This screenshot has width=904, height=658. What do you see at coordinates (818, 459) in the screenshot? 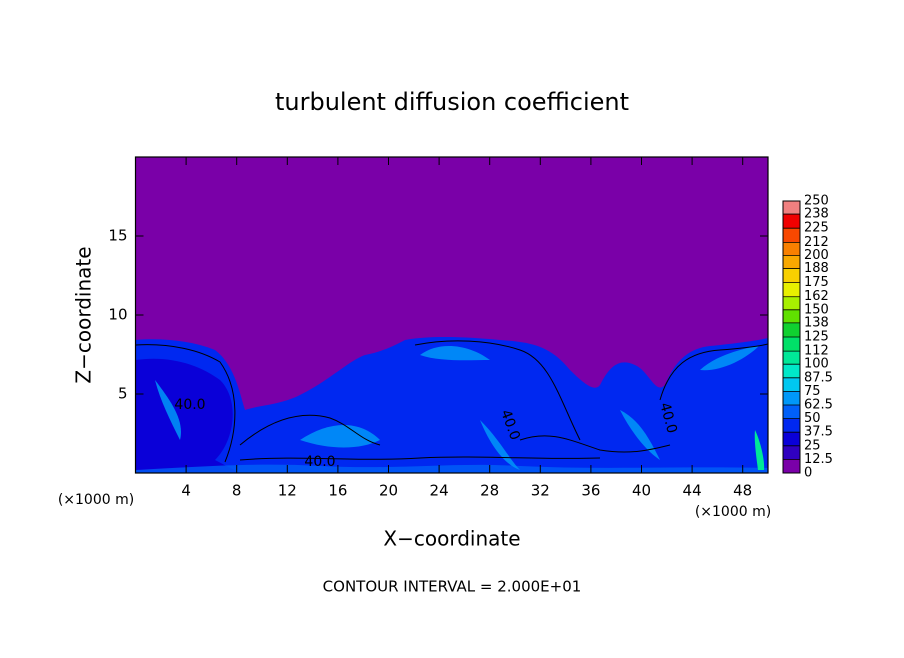
I see `colorbar-label: 12.5` at bounding box center [818, 459].